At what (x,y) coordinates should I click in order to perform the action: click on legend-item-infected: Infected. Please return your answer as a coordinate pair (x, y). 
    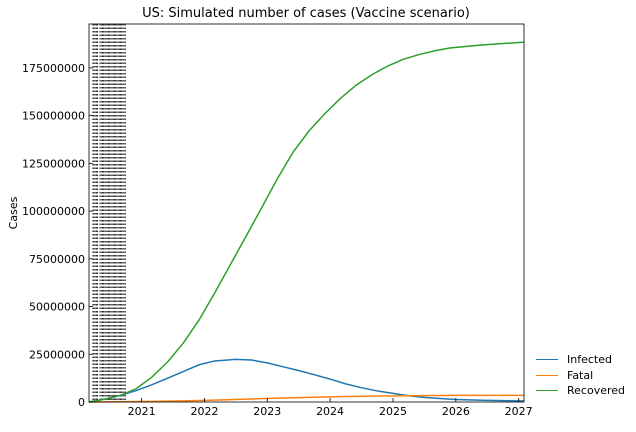
    Looking at the image, I should click on (585, 359).